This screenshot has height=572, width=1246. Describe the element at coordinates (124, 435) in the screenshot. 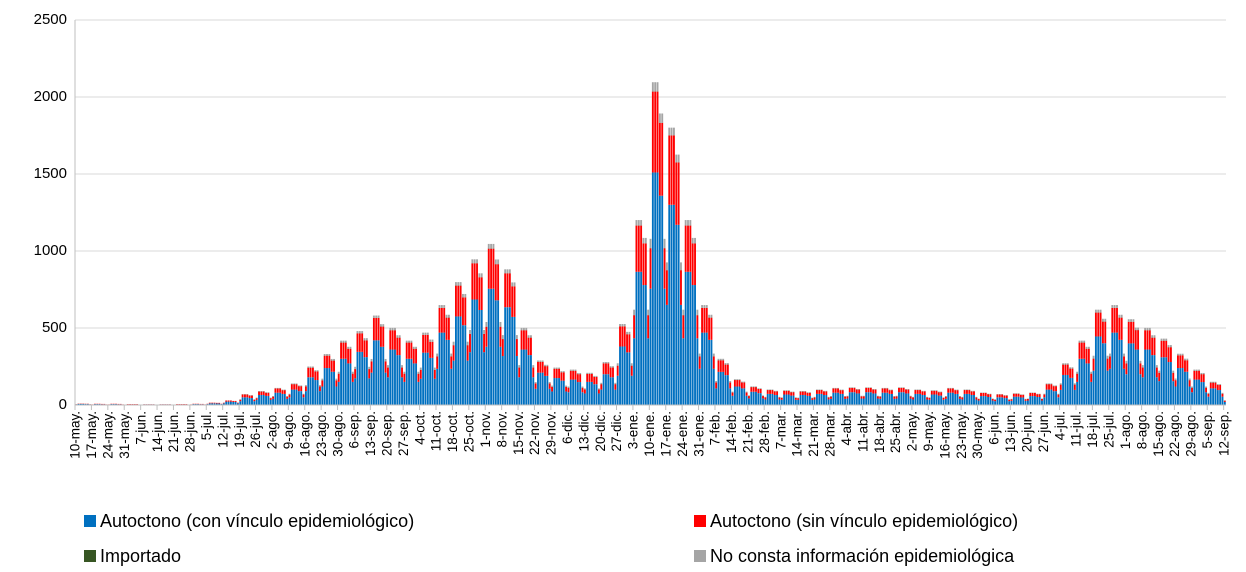

I see `x-tick-label: 31-may.` at that location.